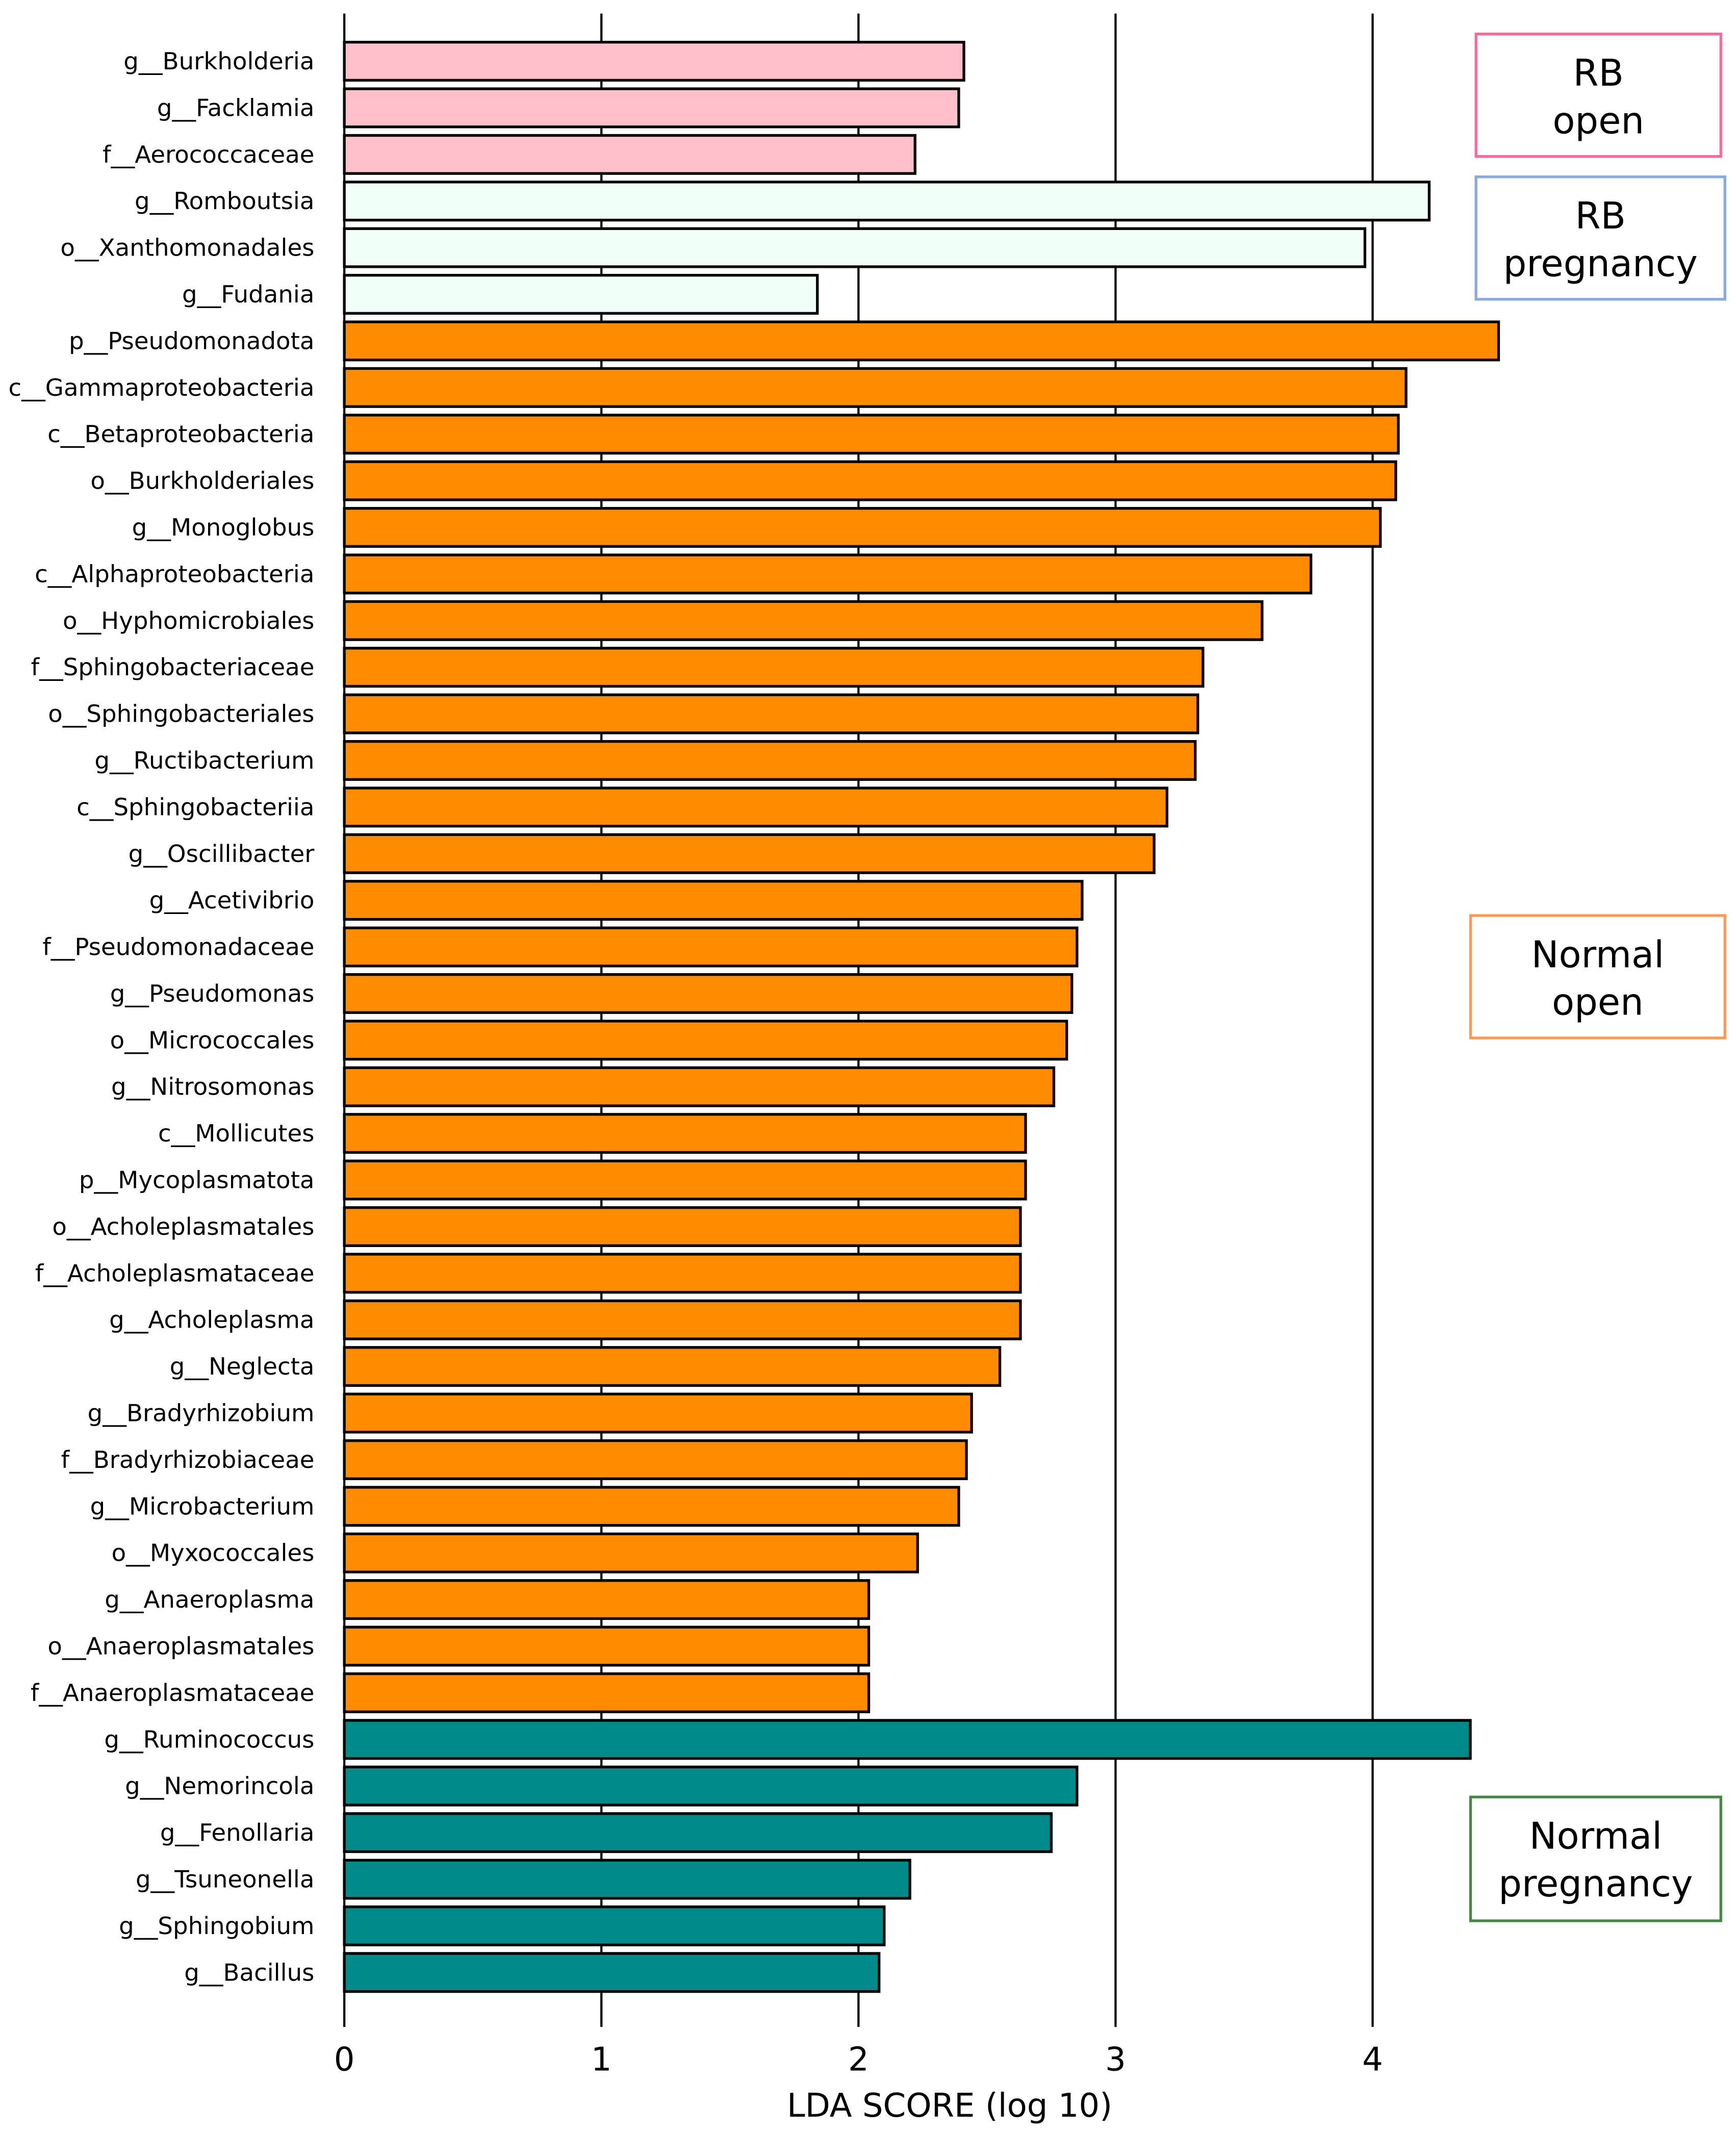 This screenshot has height=2133, width=1736. Describe the element at coordinates (1600, 215) in the screenshot. I see `legend-label-line1: RB` at that location.